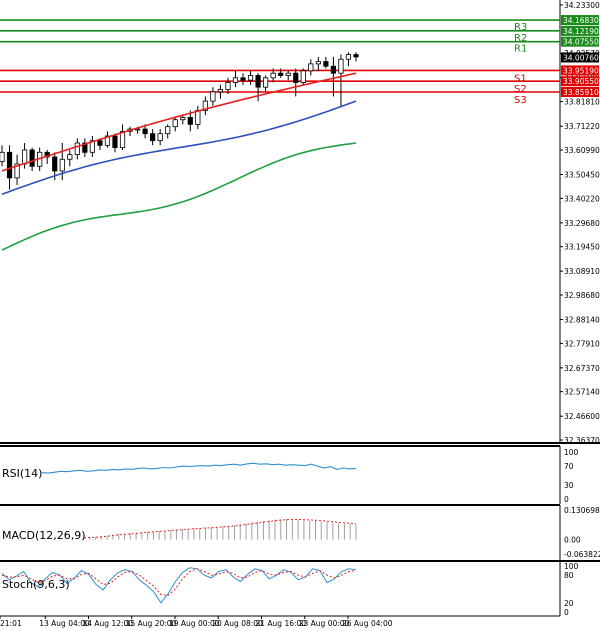 The image size is (600, 631). I want to click on stoch-tick-label: 100, so click(571, 566).